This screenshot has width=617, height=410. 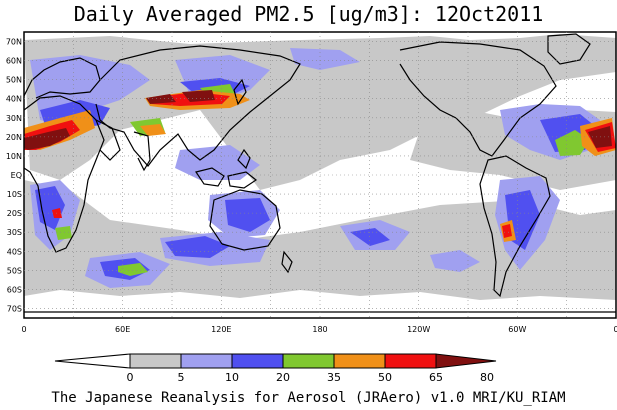 What do you see at coordinates (14, 137) in the screenshot?
I see `lat-label: 20N` at bounding box center [14, 137].